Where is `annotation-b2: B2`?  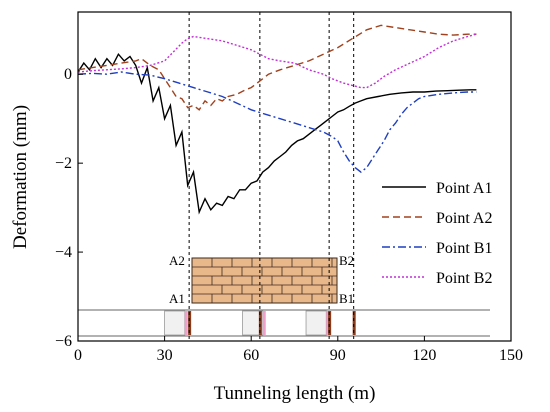
annotation-b2: B2 is located at coordinates (346, 260).